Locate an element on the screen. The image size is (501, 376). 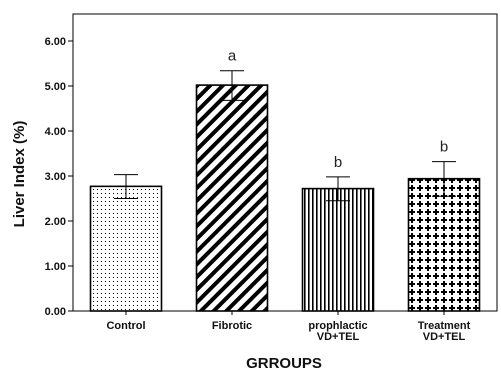
x-tick-label: Control is located at coordinates (125, 326).